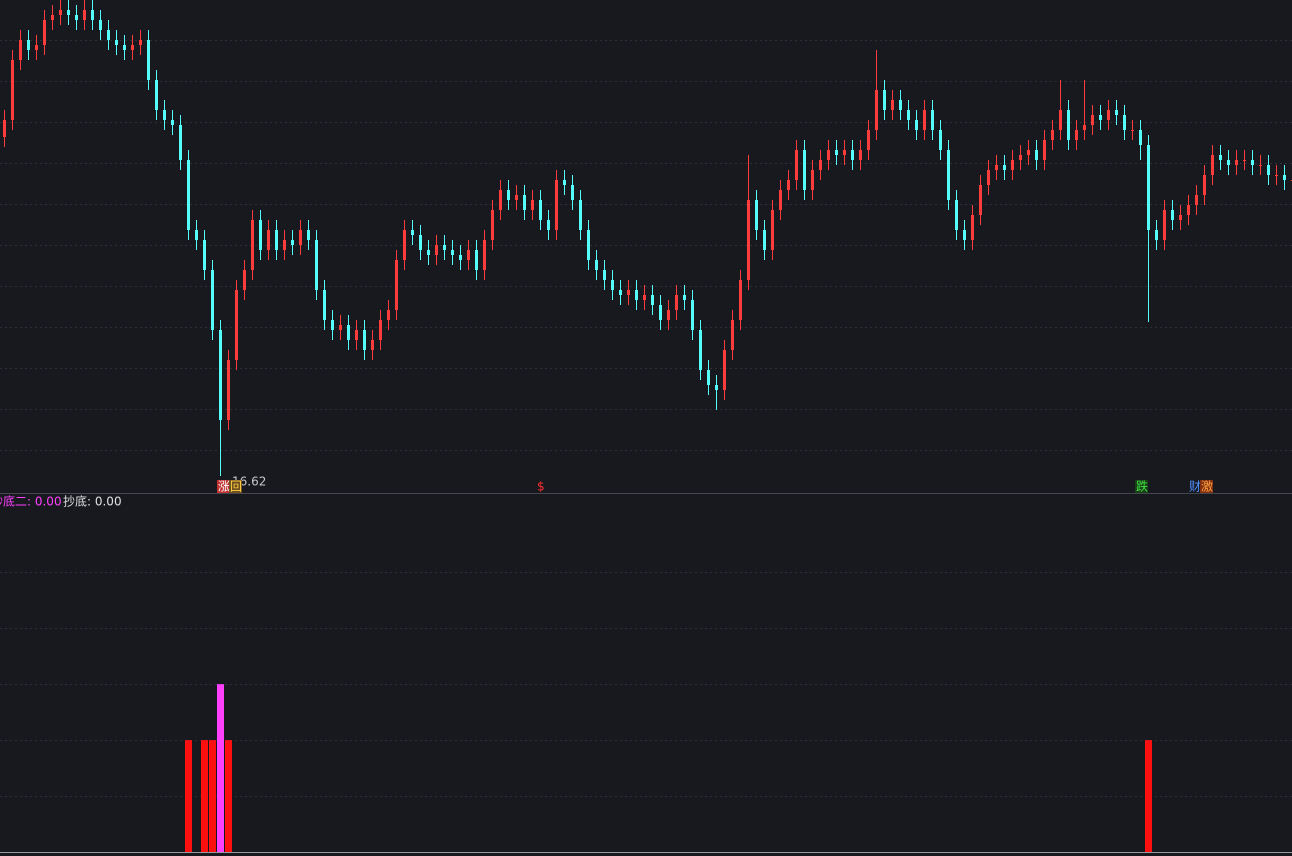  What do you see at coordinates (224, 486) in the screenshot?
I see `signal-marker: 涨` at bounding box center [224, 486].